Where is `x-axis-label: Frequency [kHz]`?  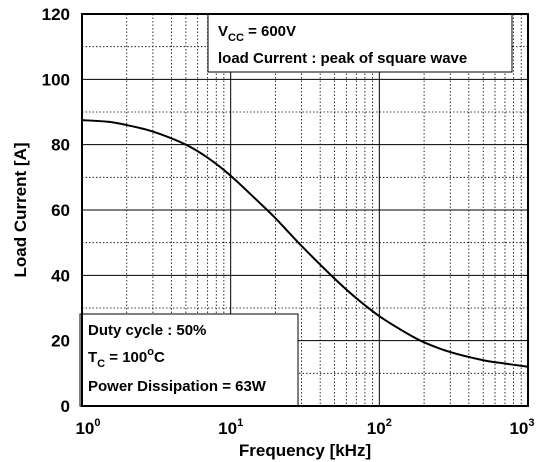 x-axis-label: Frequency [kHz] is located at coordinates (305, 450).